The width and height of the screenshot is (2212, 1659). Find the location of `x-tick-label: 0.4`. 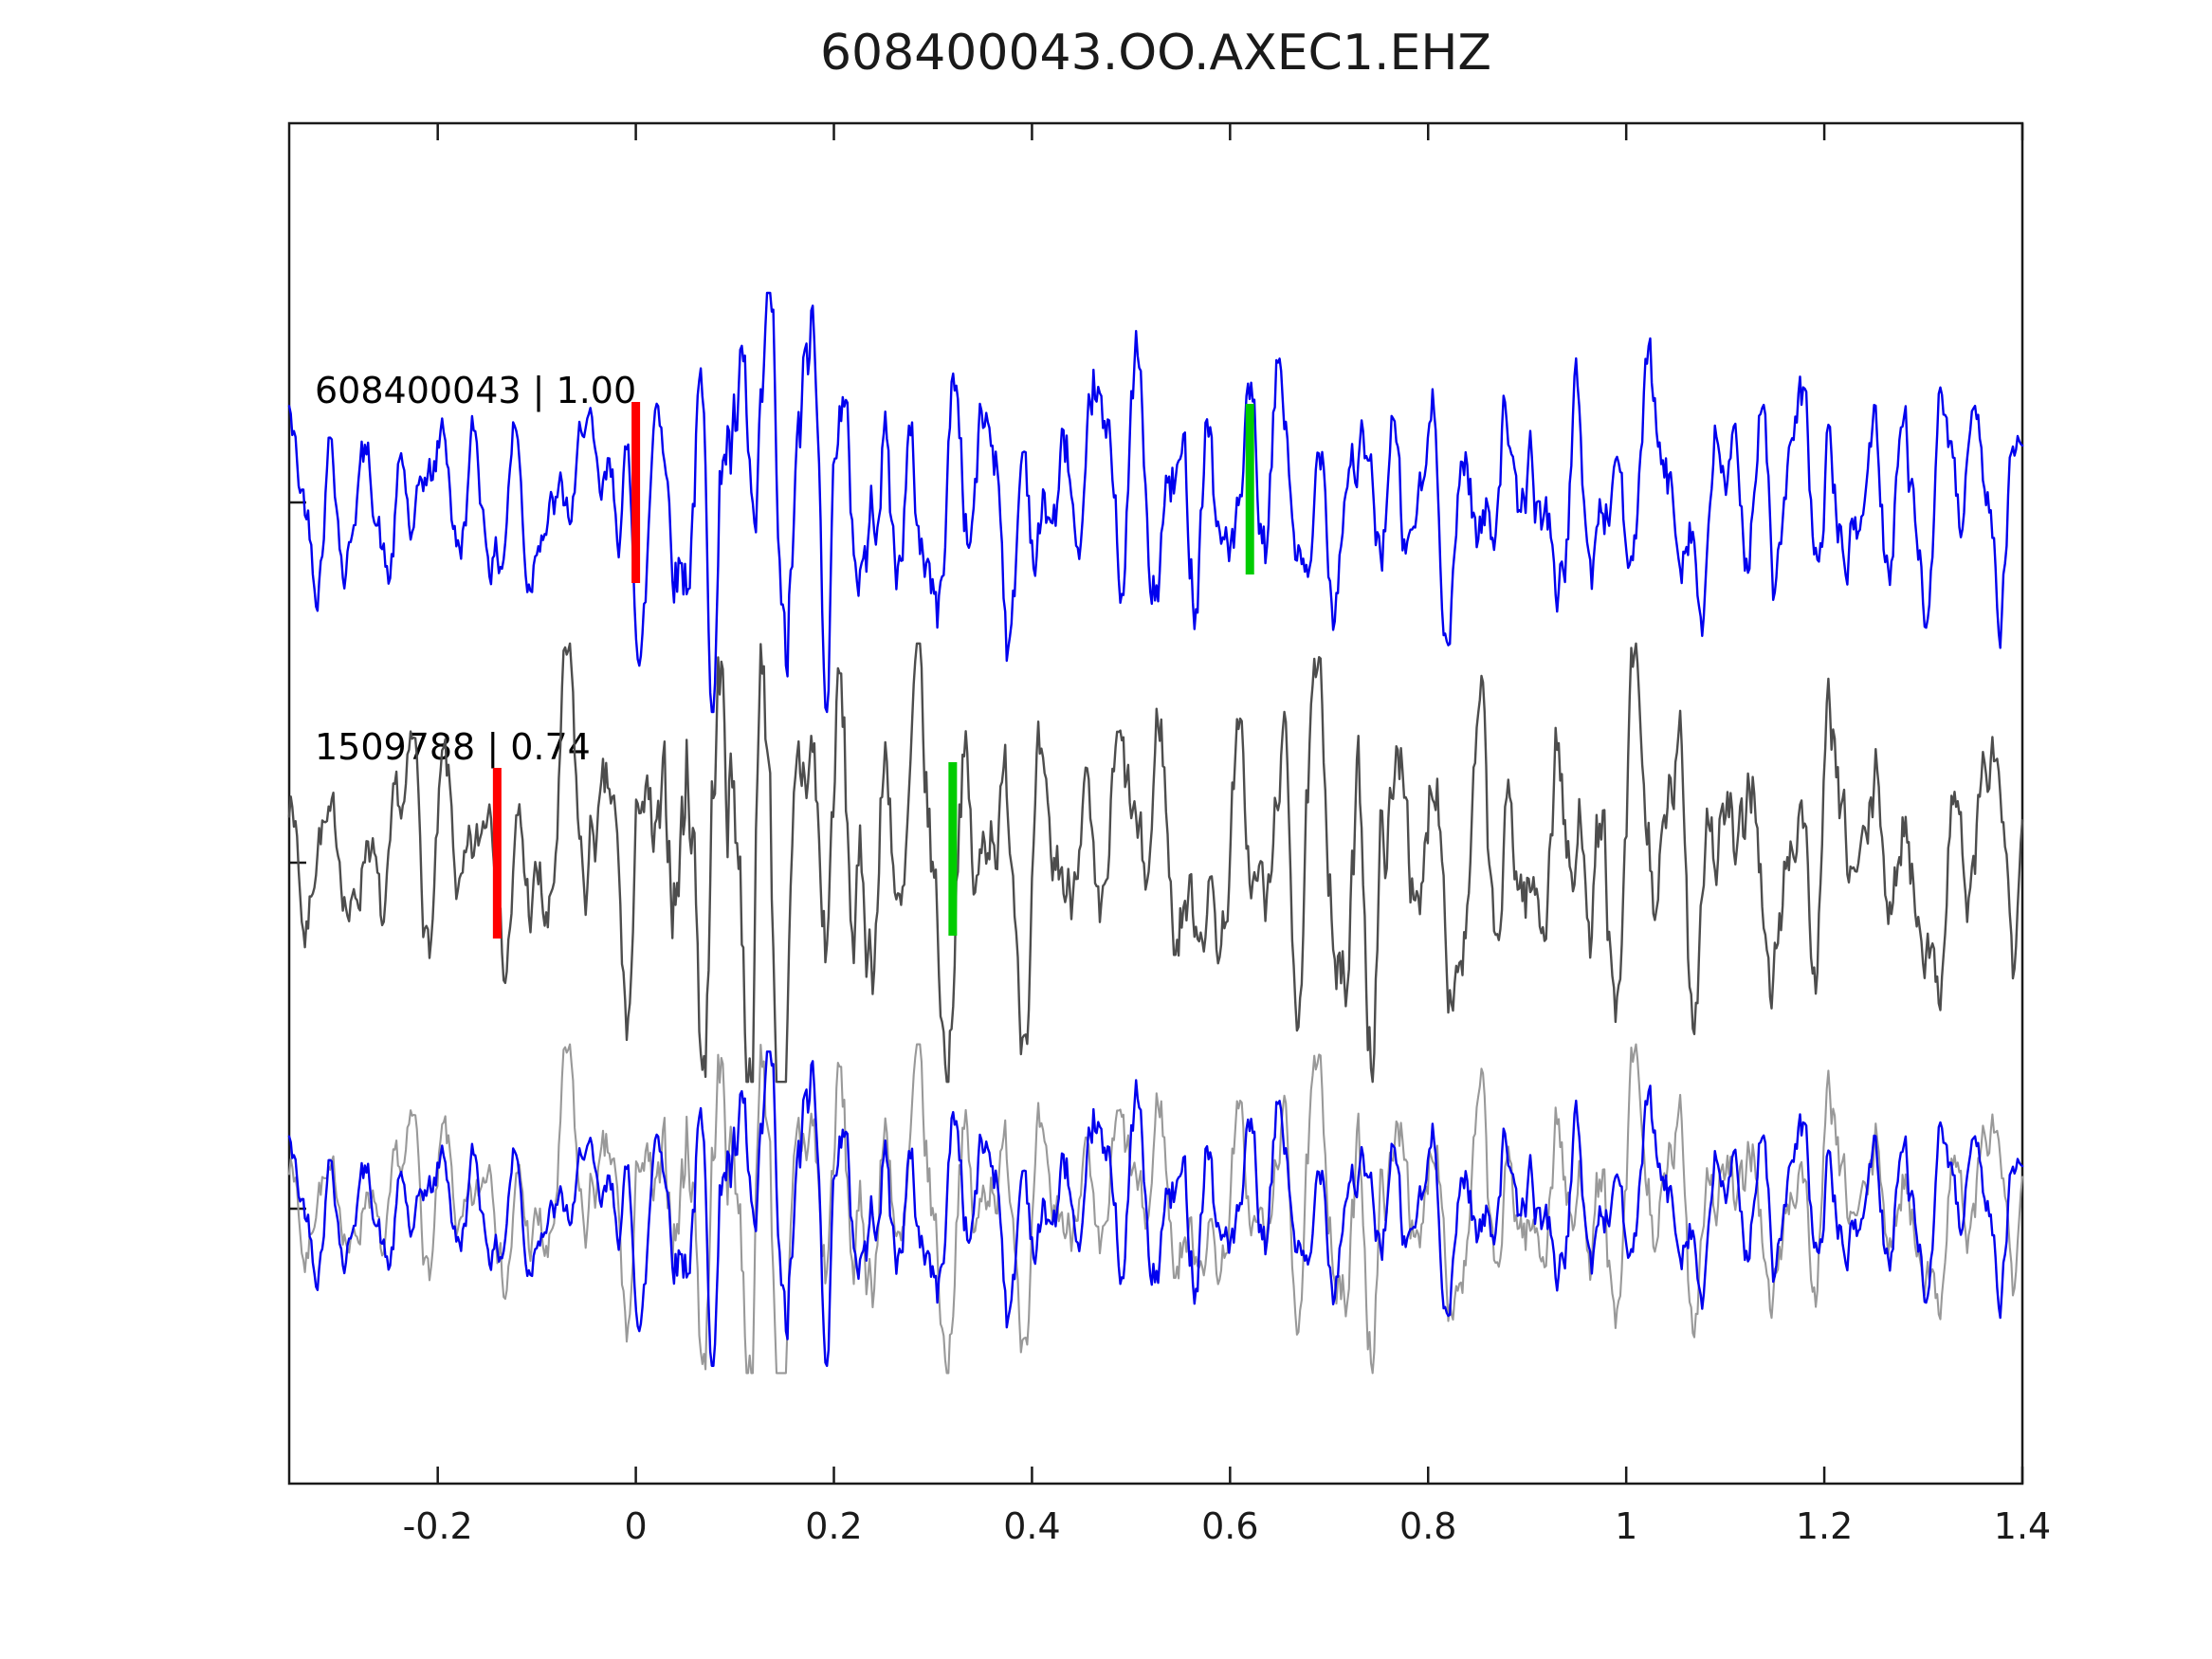

x-tick-label: 0.4 is located at coordinates (1031, 1526).